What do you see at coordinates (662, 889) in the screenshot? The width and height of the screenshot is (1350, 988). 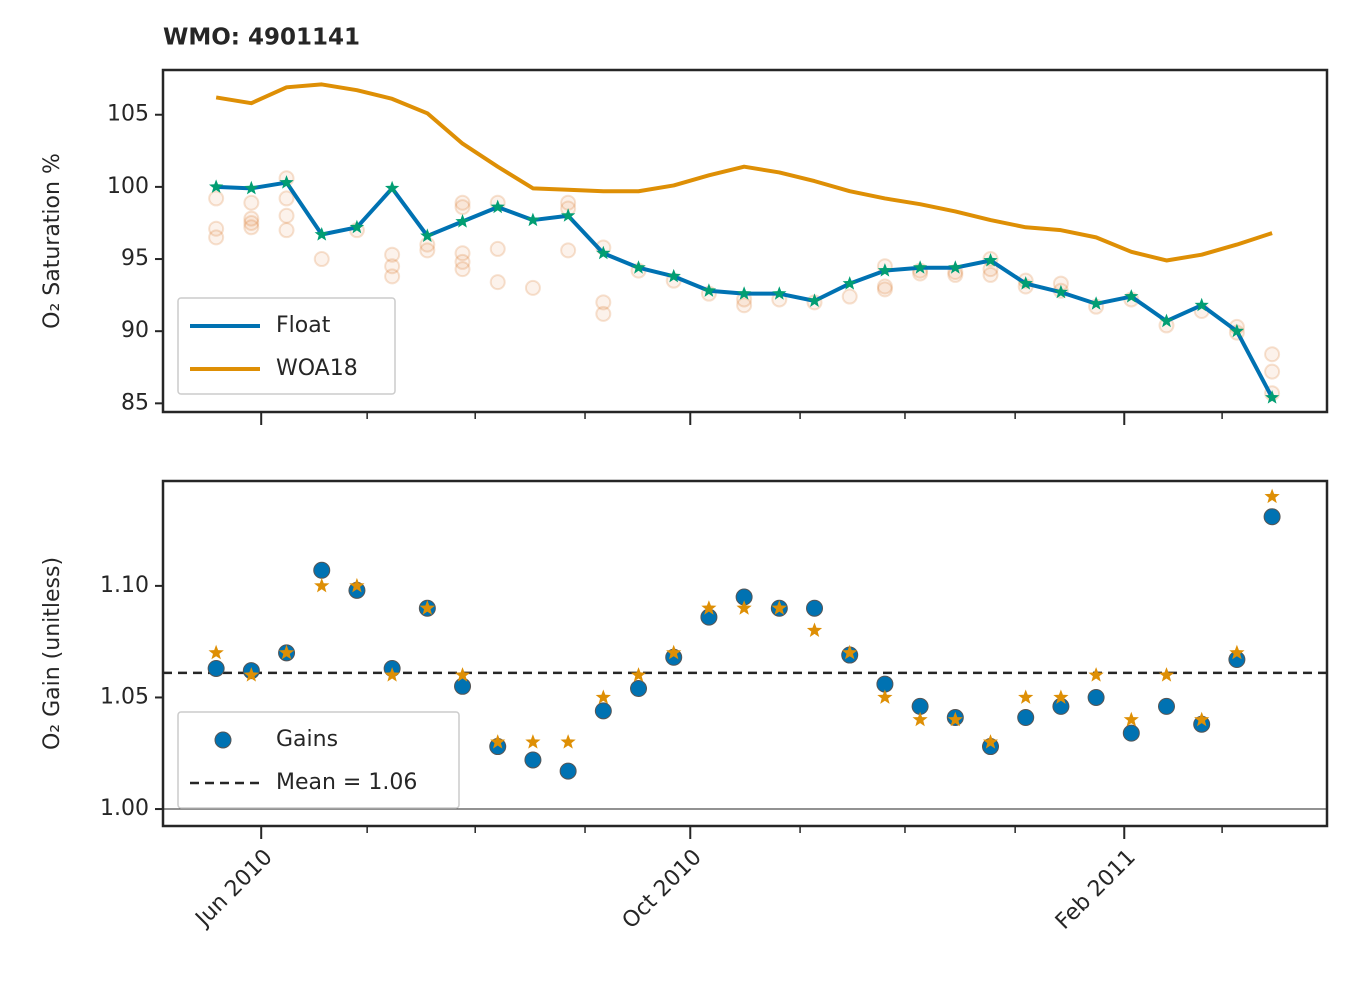 I see `x-tick-label: Oct 2010` at bounding box center [662, 889].